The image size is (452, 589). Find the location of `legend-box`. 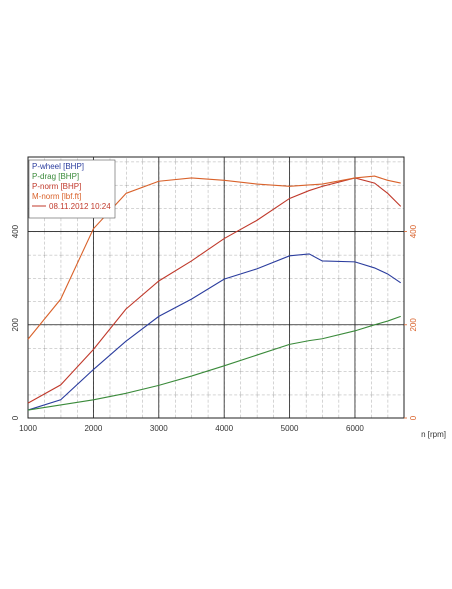

legend-box is located at coordinates (72, 189).